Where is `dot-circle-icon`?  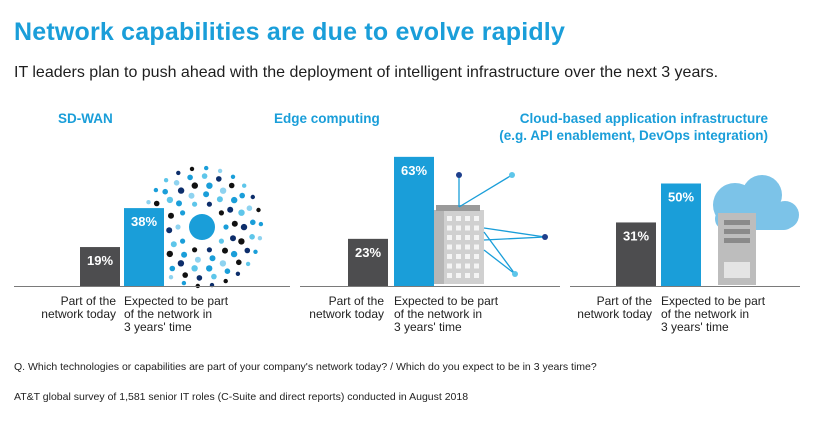
dot-circle-icon is located at coordinates (205, 227).